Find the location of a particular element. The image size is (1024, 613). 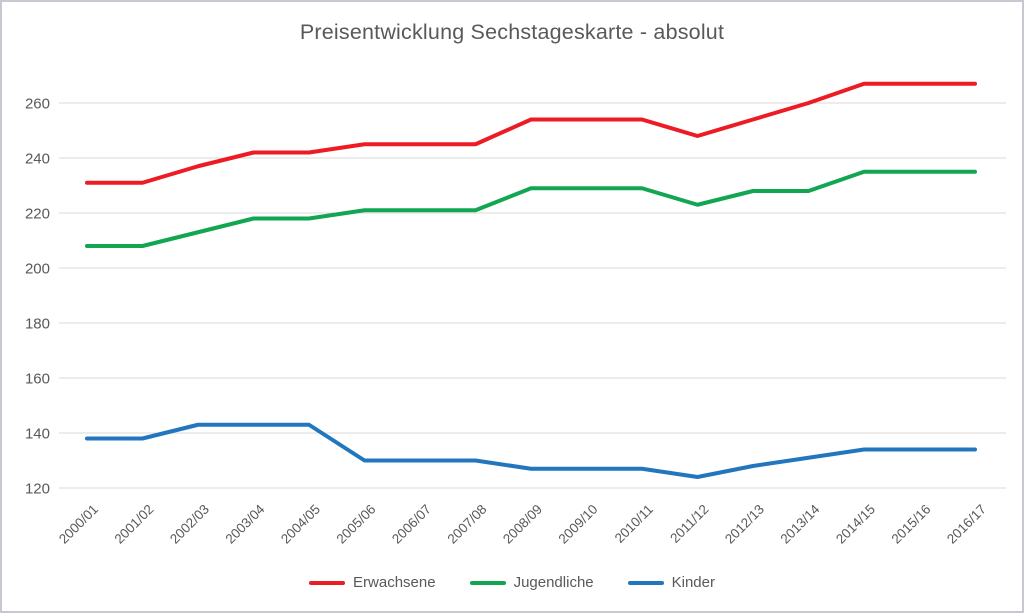

y-axis-tick-label: 180 is located at coordinates (37, 324).